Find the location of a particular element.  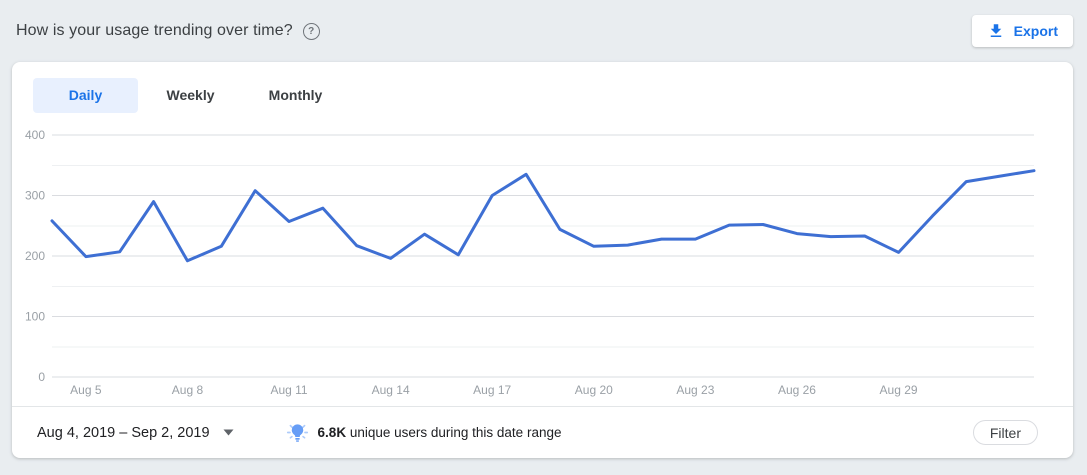

lightbulb-icon is located at coordinates (297, 432).